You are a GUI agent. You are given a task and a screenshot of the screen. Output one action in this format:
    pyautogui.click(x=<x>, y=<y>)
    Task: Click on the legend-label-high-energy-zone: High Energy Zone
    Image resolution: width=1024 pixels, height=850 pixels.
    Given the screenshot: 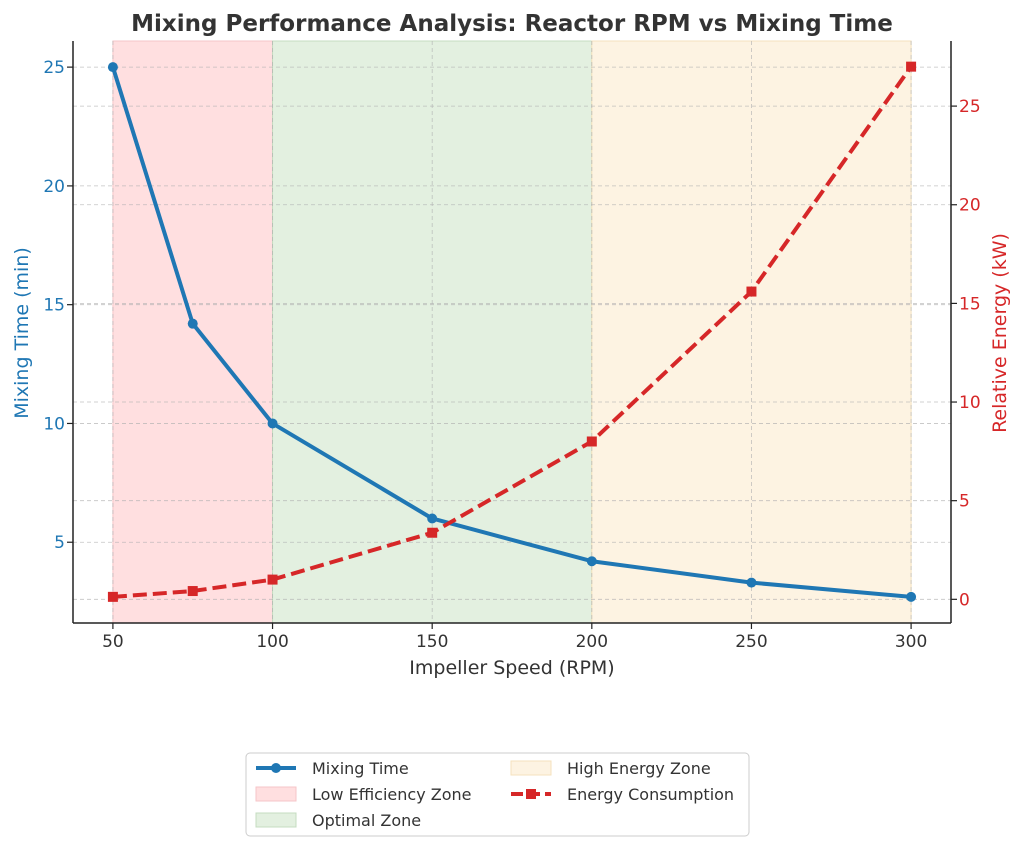 What is the action you would take?
    pyautogui.click(x=639, y=768)
    